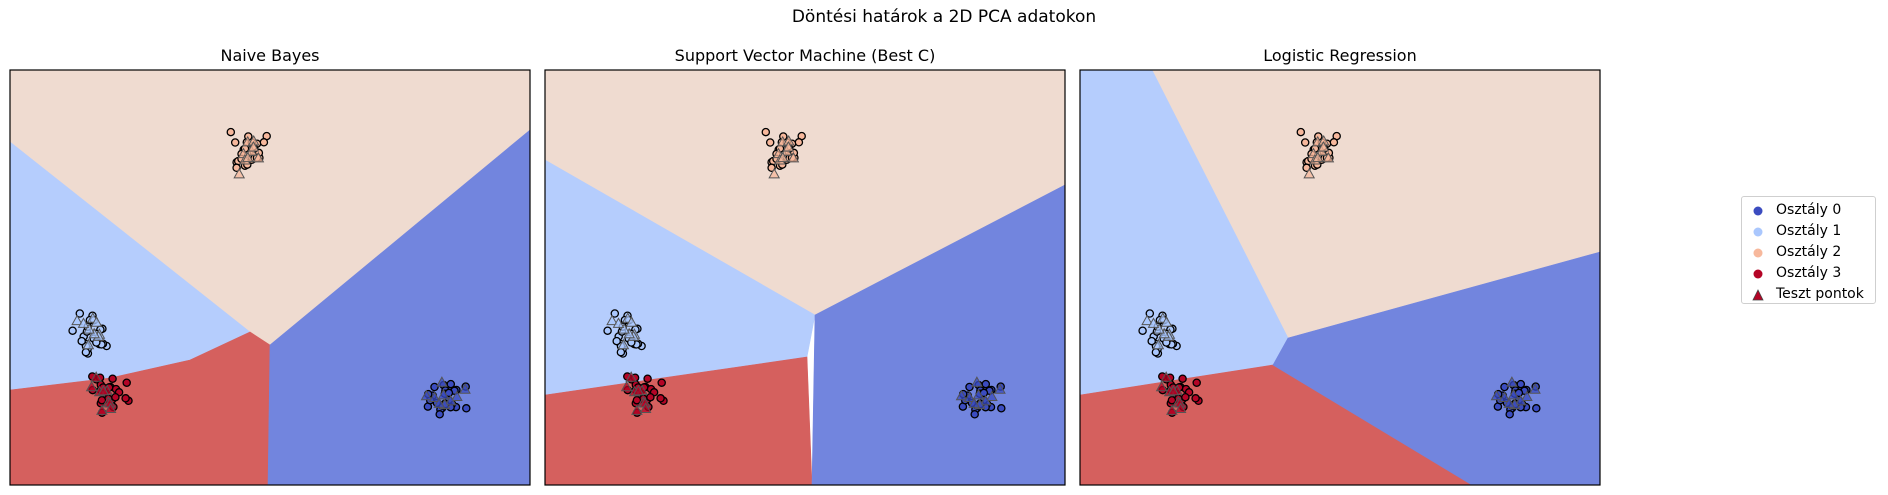  Describe the element at coordinates (1758, 295) in the screenshot. I see `legend-triangle-icon-test-points` at that location.